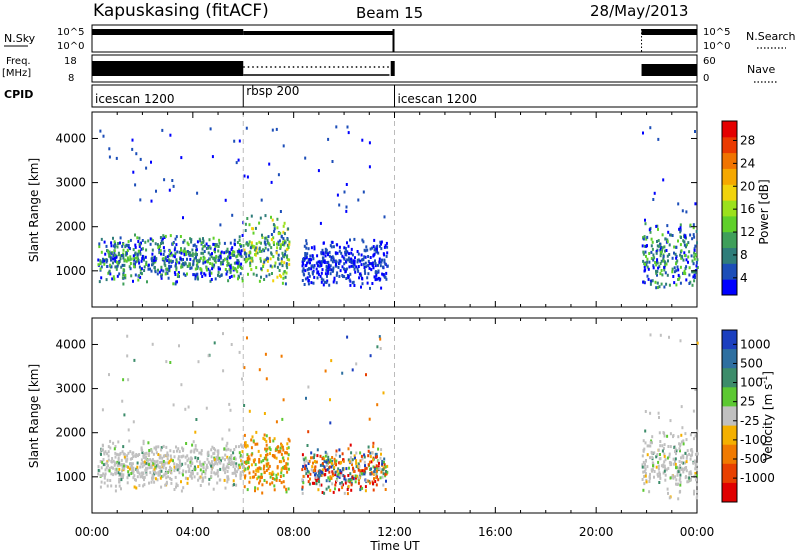 The width and height of the screenshot is (800, 554). What do you see at coordinates (747, 209) in the screenshot?
I see `colorbar-tick-label: 16` at bounding box center [747, 209].